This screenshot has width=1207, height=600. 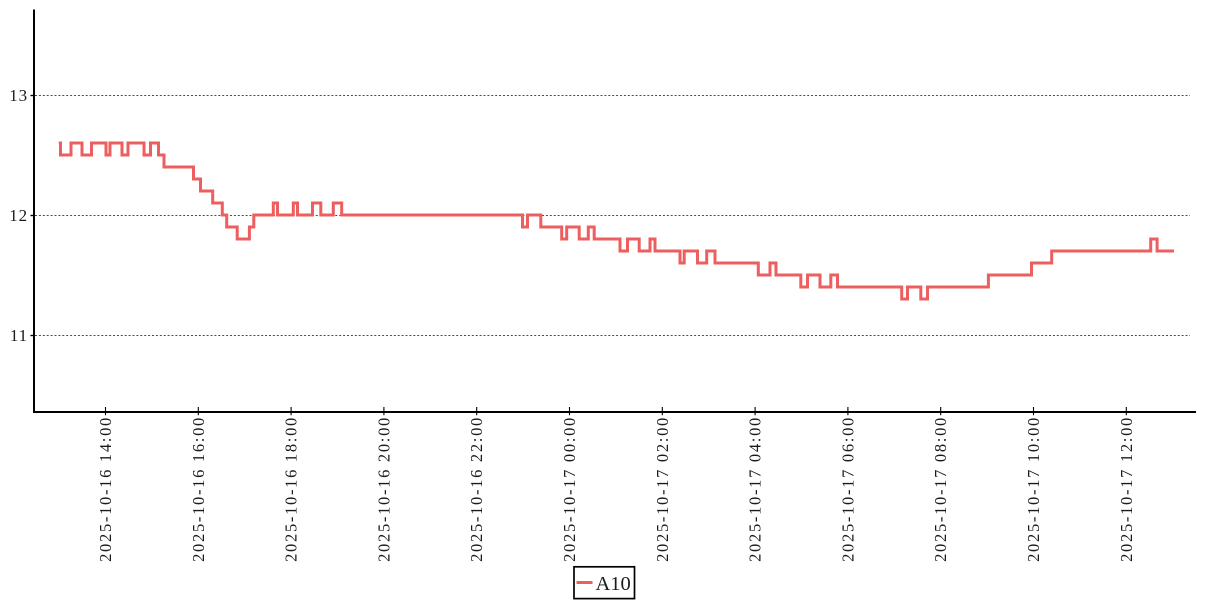 I want to click on svg-text: 2025-10-16 18:00, so click(x=291, y=489).